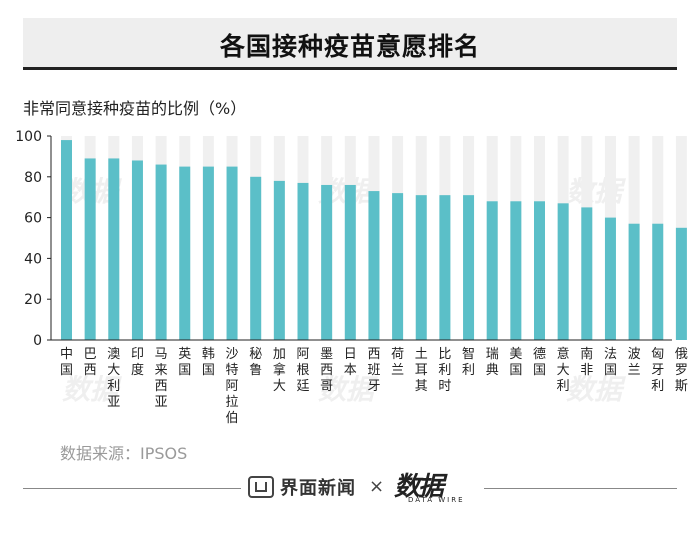 This screenshot has height=547, width=700. I want to click on x-tick-label: 秘鲁, so click(255, 362).